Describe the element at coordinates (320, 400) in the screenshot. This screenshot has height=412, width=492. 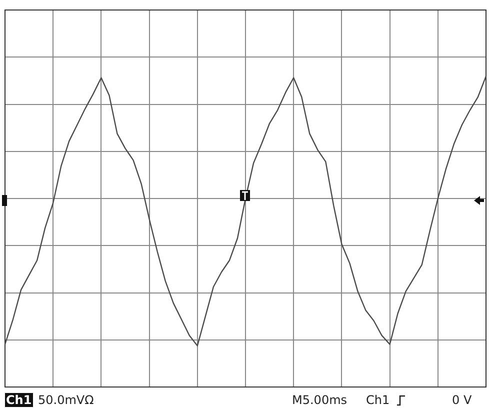
I see `text: M5.00ms` at that location.